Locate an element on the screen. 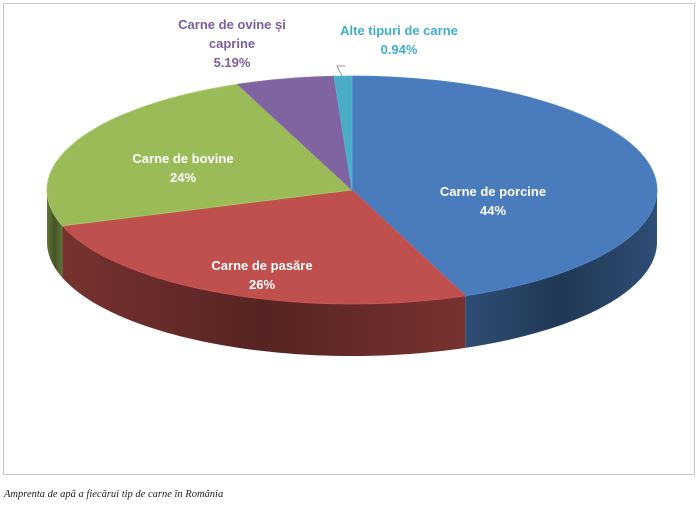 This screenshot has height=506, width=700. pie-side-carne-de-pasare is located at coordinates (264, 290).